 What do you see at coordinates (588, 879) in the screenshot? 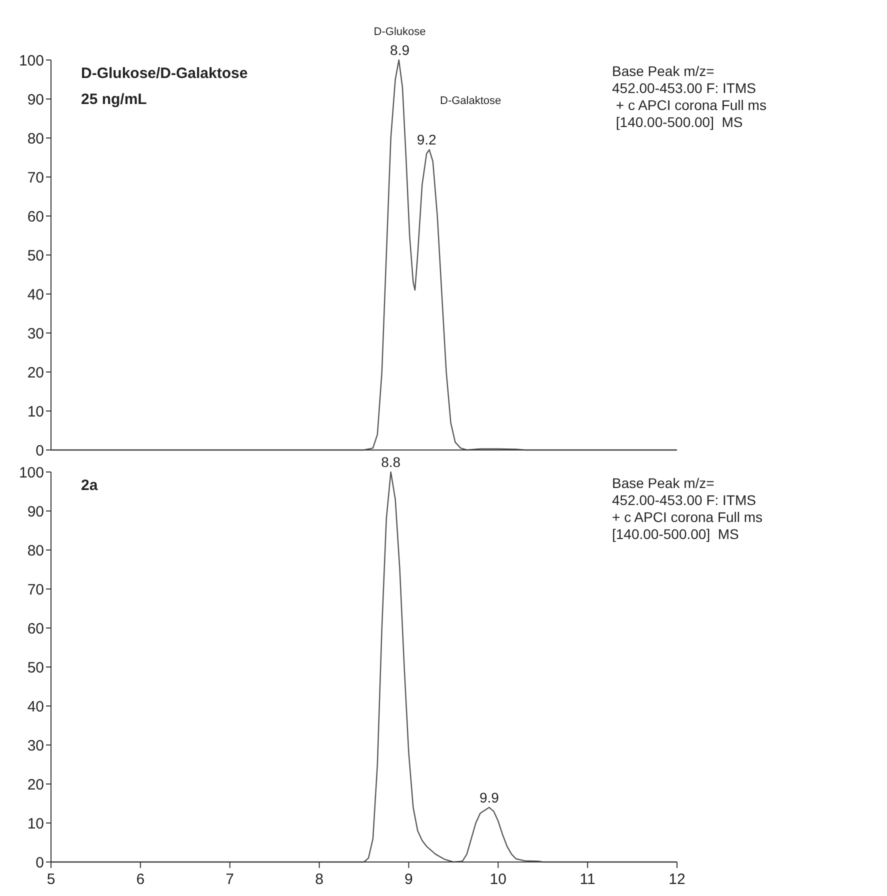
I see `x-tick-label: 11` at bounding box center [588, 879].